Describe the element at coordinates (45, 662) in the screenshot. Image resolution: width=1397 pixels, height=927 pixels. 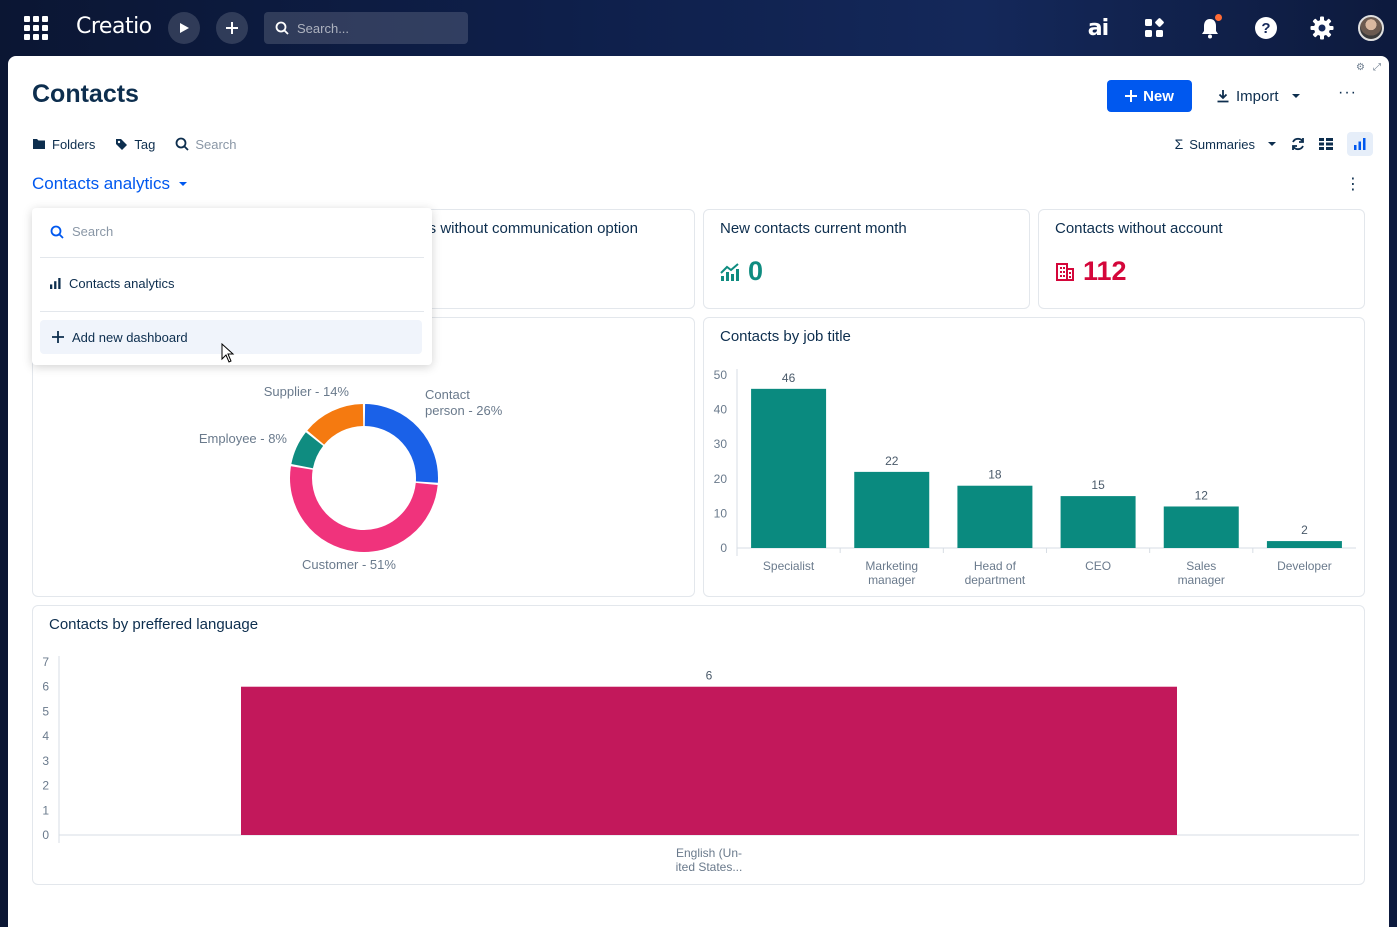
I see `y-tick-label: 7` at that location.